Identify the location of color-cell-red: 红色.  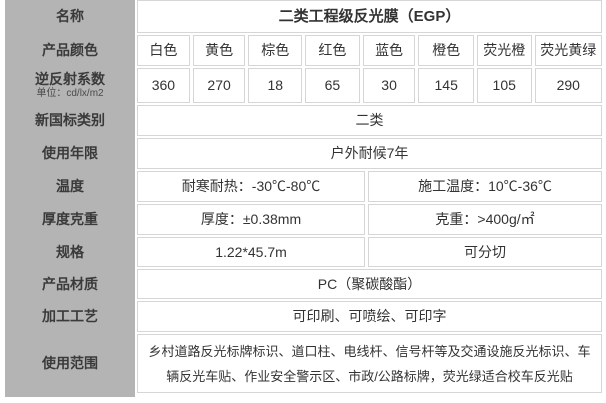
(332, 50).